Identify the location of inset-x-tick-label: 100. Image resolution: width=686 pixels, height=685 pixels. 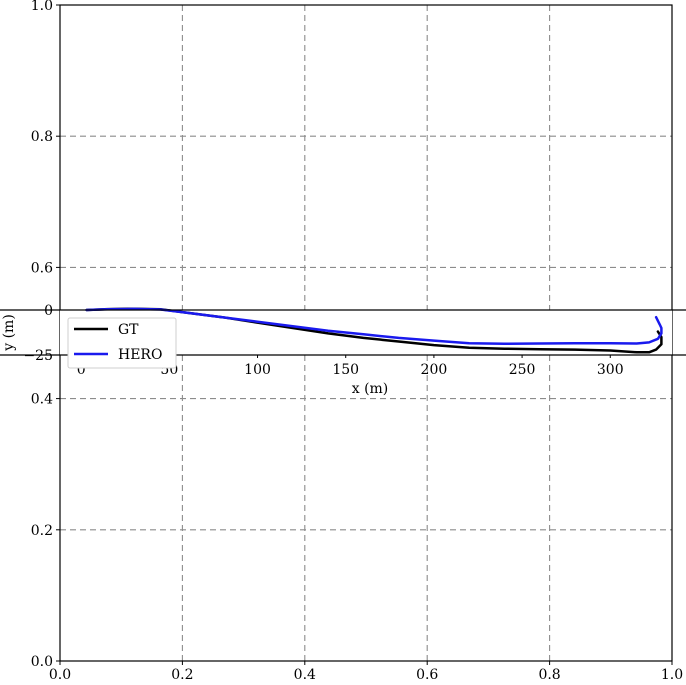
(257, 370).